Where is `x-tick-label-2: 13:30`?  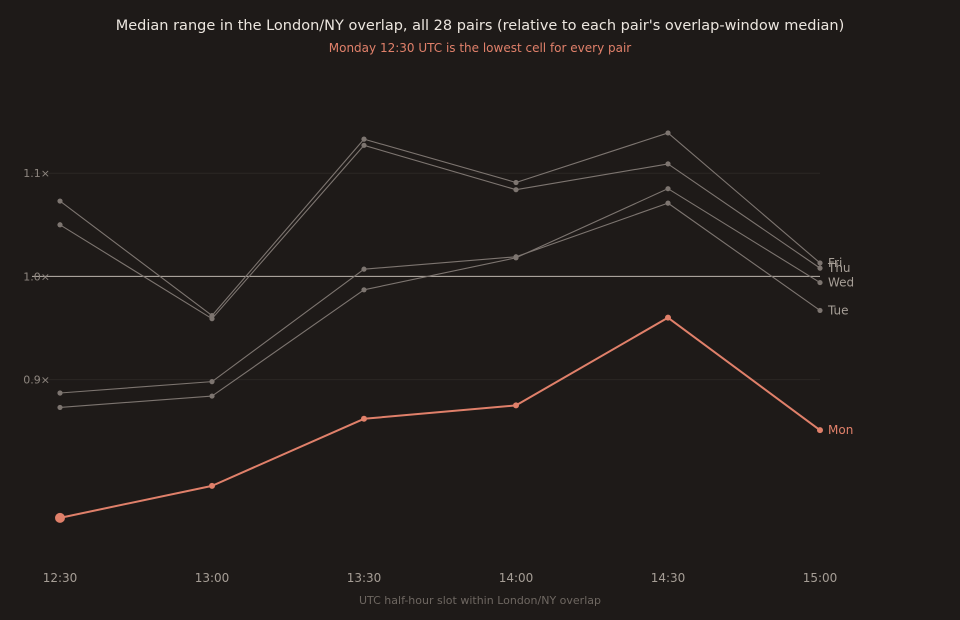
x-tick-label-2: 13:30 is located at coordinates (364, 578).